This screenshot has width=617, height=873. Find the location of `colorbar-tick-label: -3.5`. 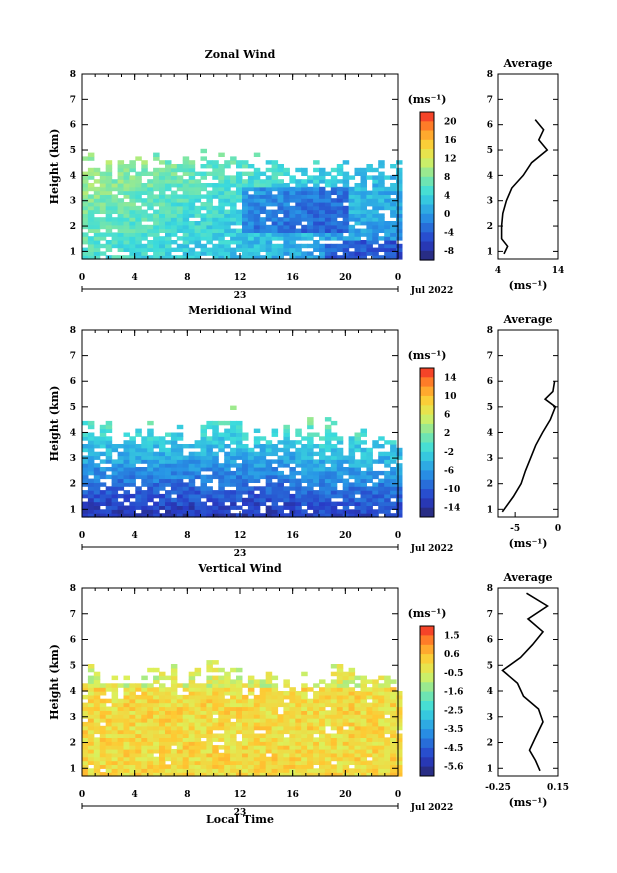

colorbar-tick-label: -3.5 is located at coordinates (453, 730).